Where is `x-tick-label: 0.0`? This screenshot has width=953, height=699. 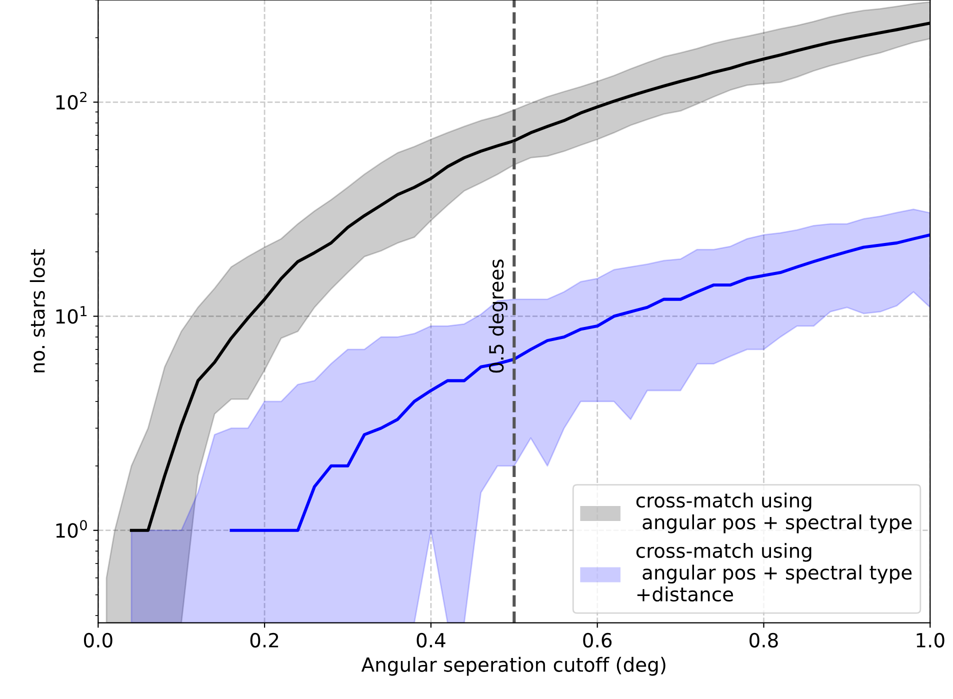 x-tick-label: 0.0 is located at coordinates (98, 640).